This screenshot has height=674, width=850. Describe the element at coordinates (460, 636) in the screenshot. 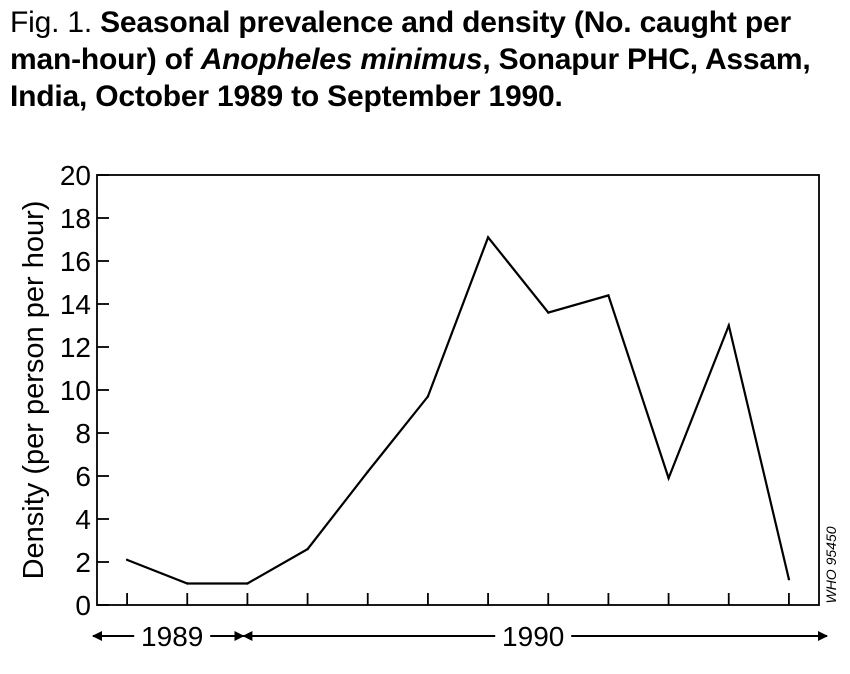

I see `year-labels: 1989 1990` at that location.